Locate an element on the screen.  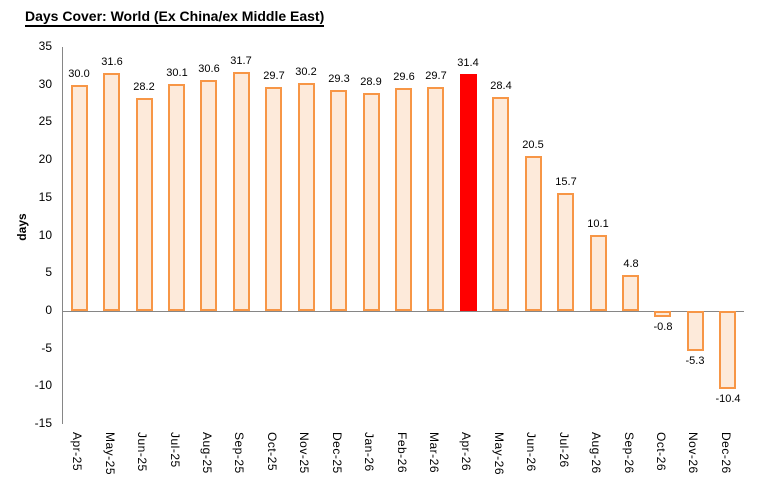
y-tick-label-20: 20 is located at coordinates (45, 159).